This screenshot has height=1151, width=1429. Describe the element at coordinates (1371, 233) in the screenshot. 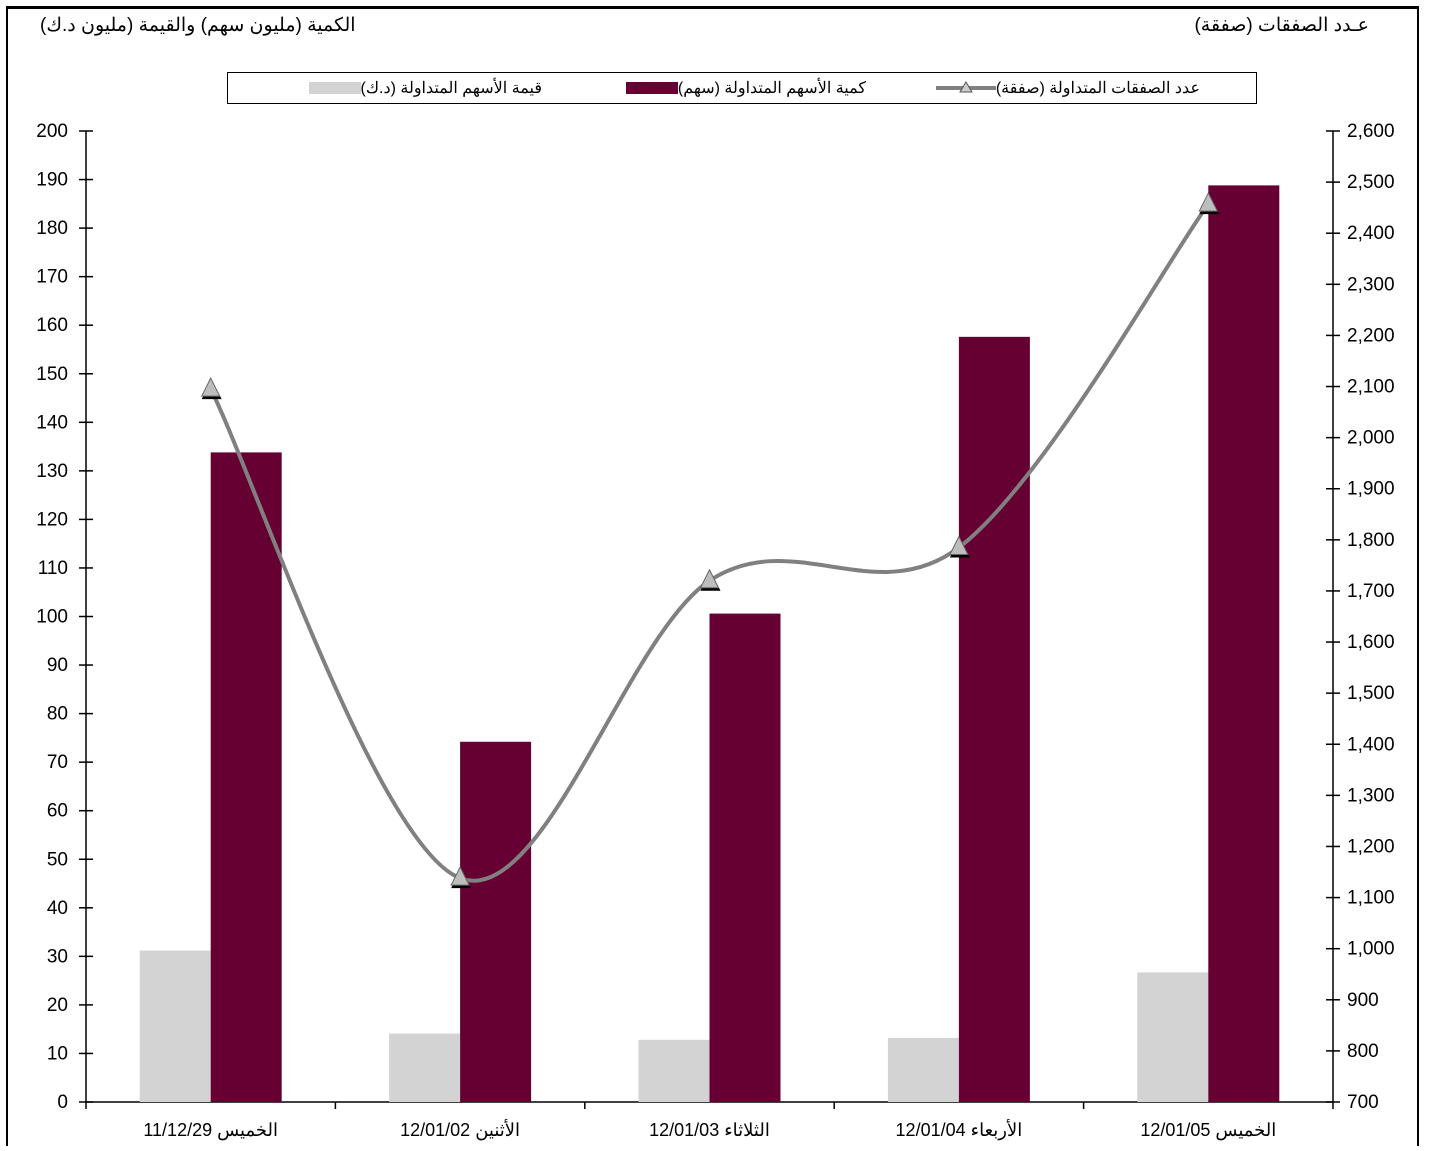

I see `right-tick-label: 2,400` at that location.